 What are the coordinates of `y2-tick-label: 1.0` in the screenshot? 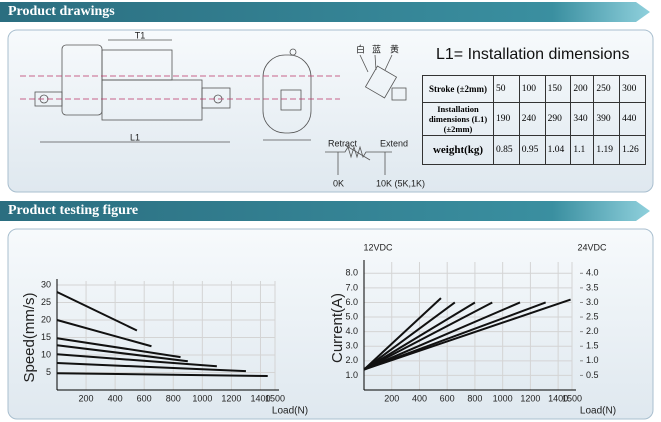 It's located at (592, 360).